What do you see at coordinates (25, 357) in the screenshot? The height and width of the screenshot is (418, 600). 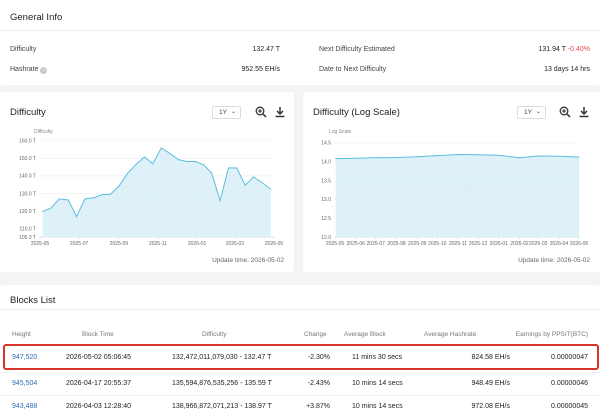 I see `block-height-link: 947,520` at bounding box center [25, 357].